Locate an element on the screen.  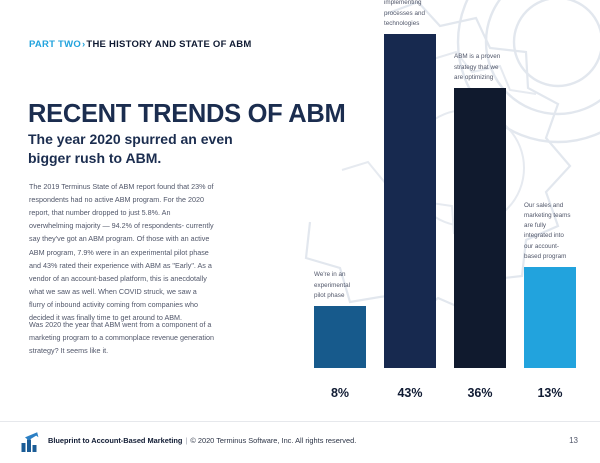
breadcrumb: PART TWO›THE HISTORY AND STATE OF ABM is located at coordinates (140, 44).